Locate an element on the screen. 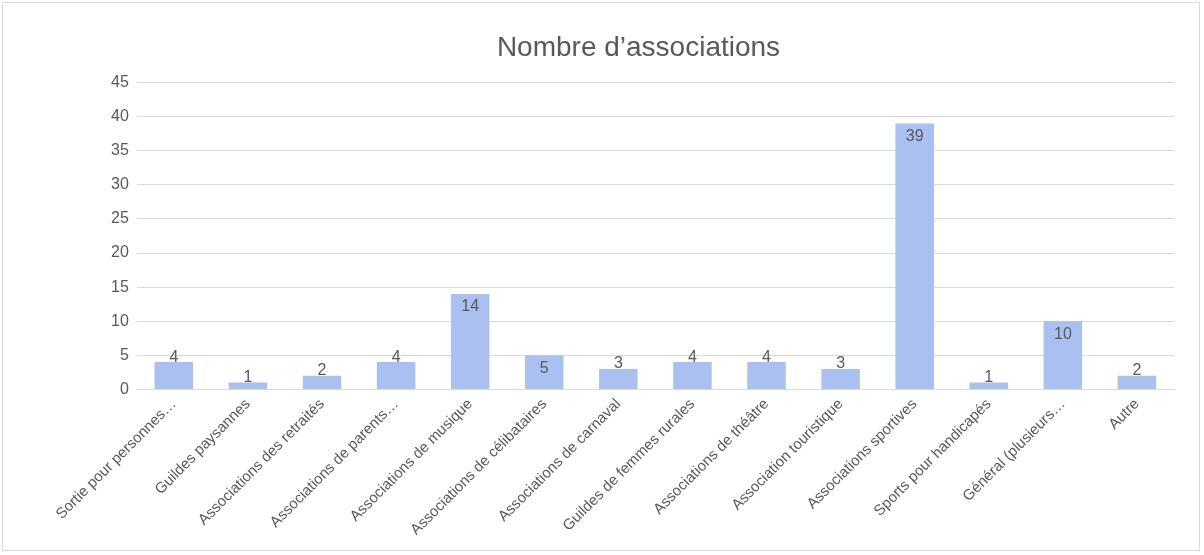 Image resolution: width=1204 pixels, height=555 pixels. y-tick-label: 5 is located at coordinates (124, 354).